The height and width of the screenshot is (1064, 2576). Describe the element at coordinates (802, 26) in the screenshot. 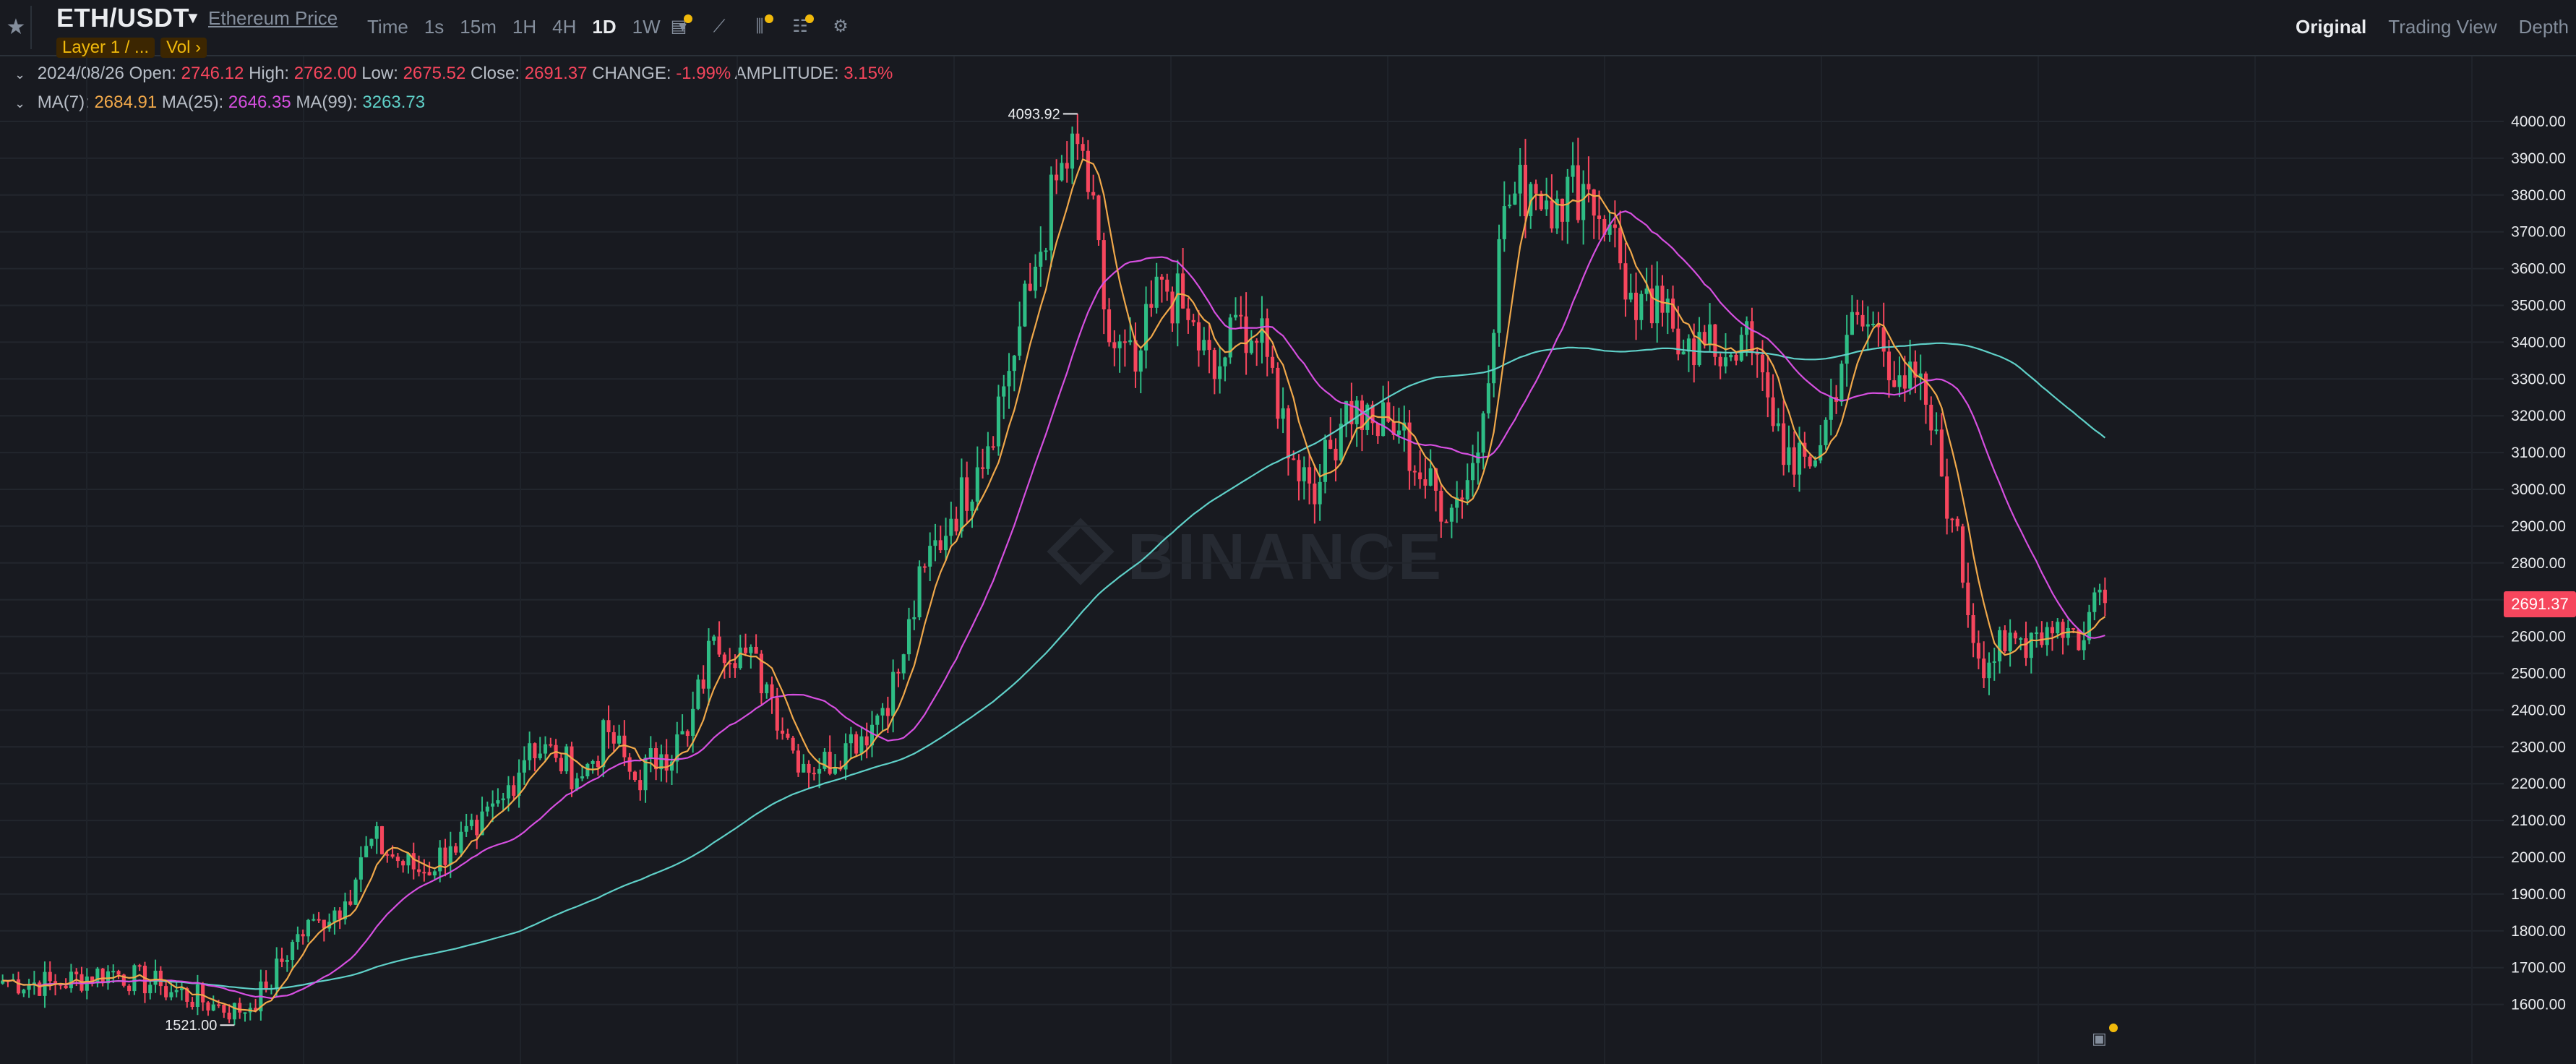

I see `display-settings-icon: ☷` at that location.